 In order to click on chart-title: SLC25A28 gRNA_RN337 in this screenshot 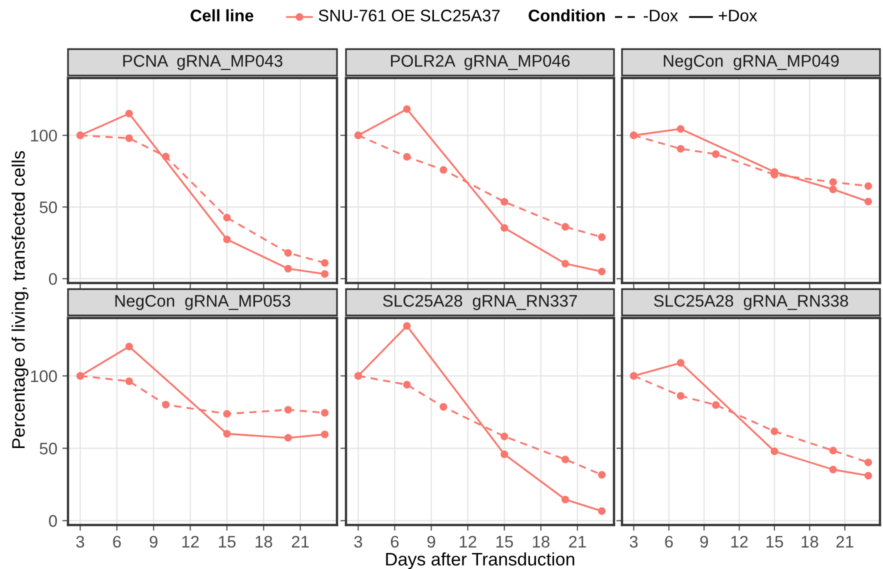, I will do `click(480, 302)`.